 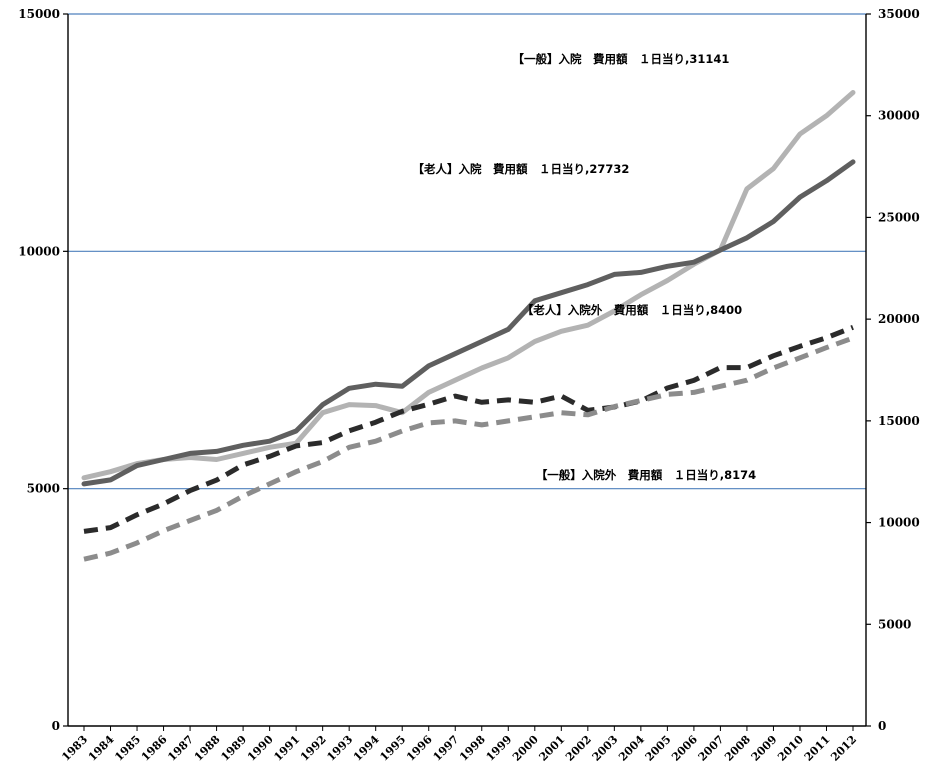 I want to click on right-tick-label: 5000, so click(x=894, y=624).